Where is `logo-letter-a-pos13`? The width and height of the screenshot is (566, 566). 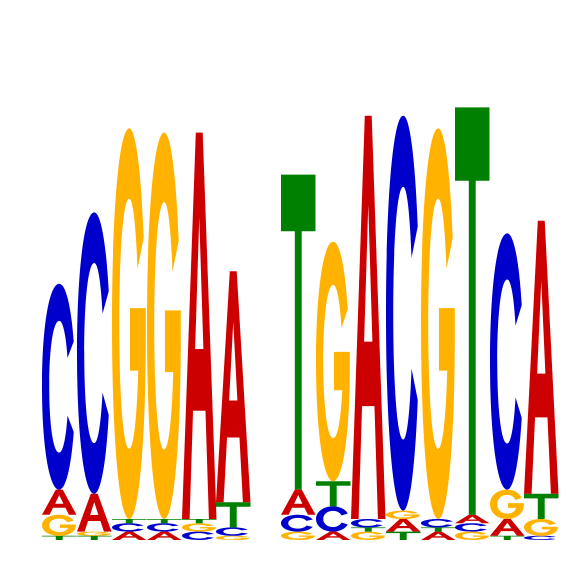
logo-letter-a-pos13 is located at coordinates (507, 527).